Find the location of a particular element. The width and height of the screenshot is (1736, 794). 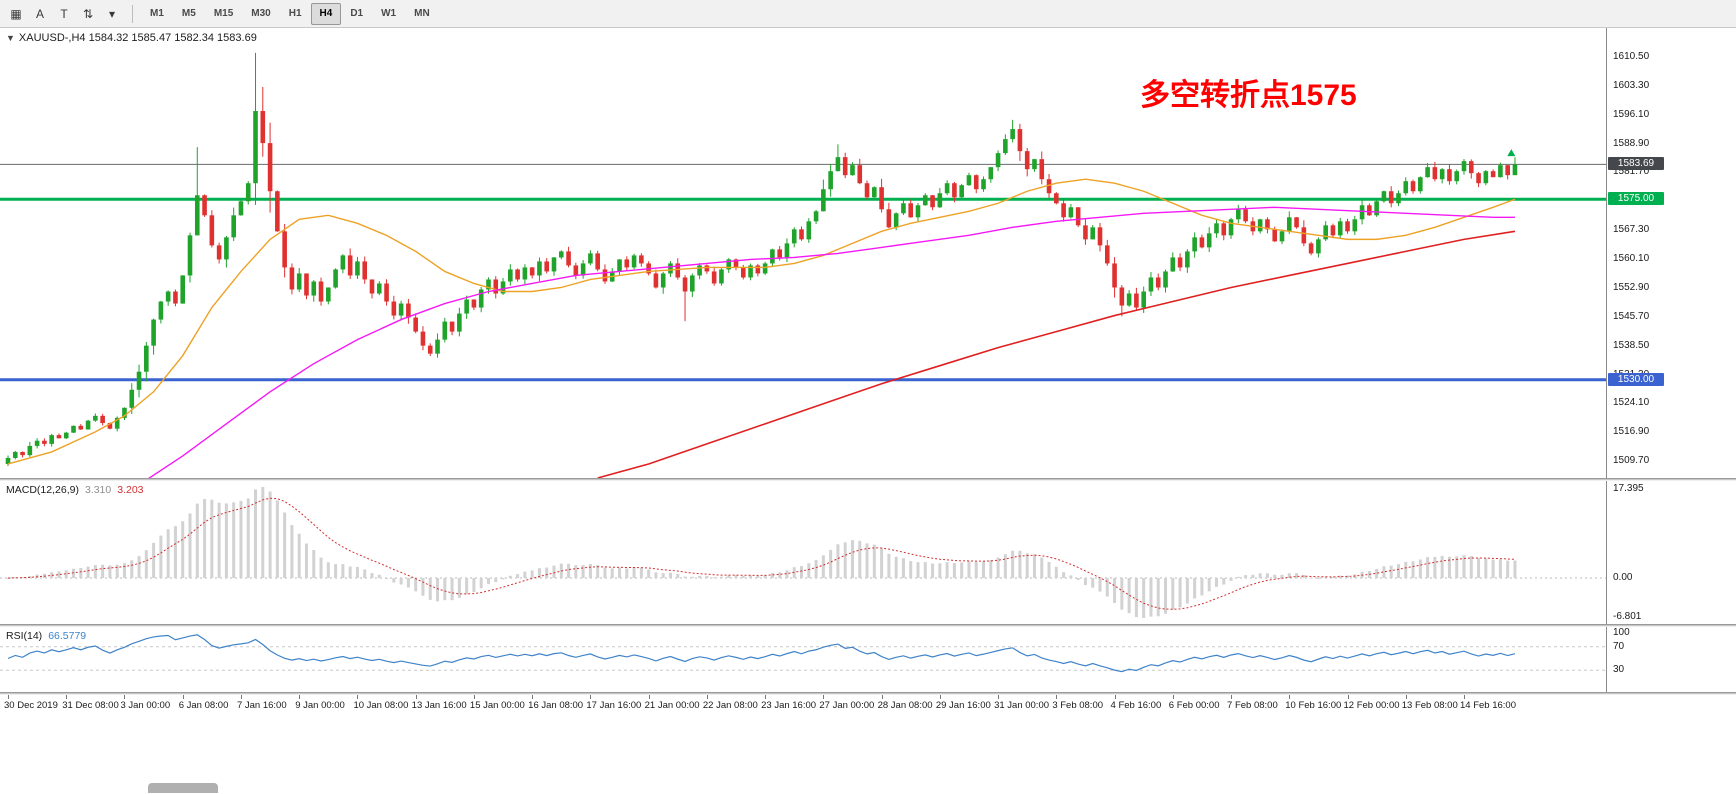

chart-grid-icon: ▦ is located at coordinates (16, 13).